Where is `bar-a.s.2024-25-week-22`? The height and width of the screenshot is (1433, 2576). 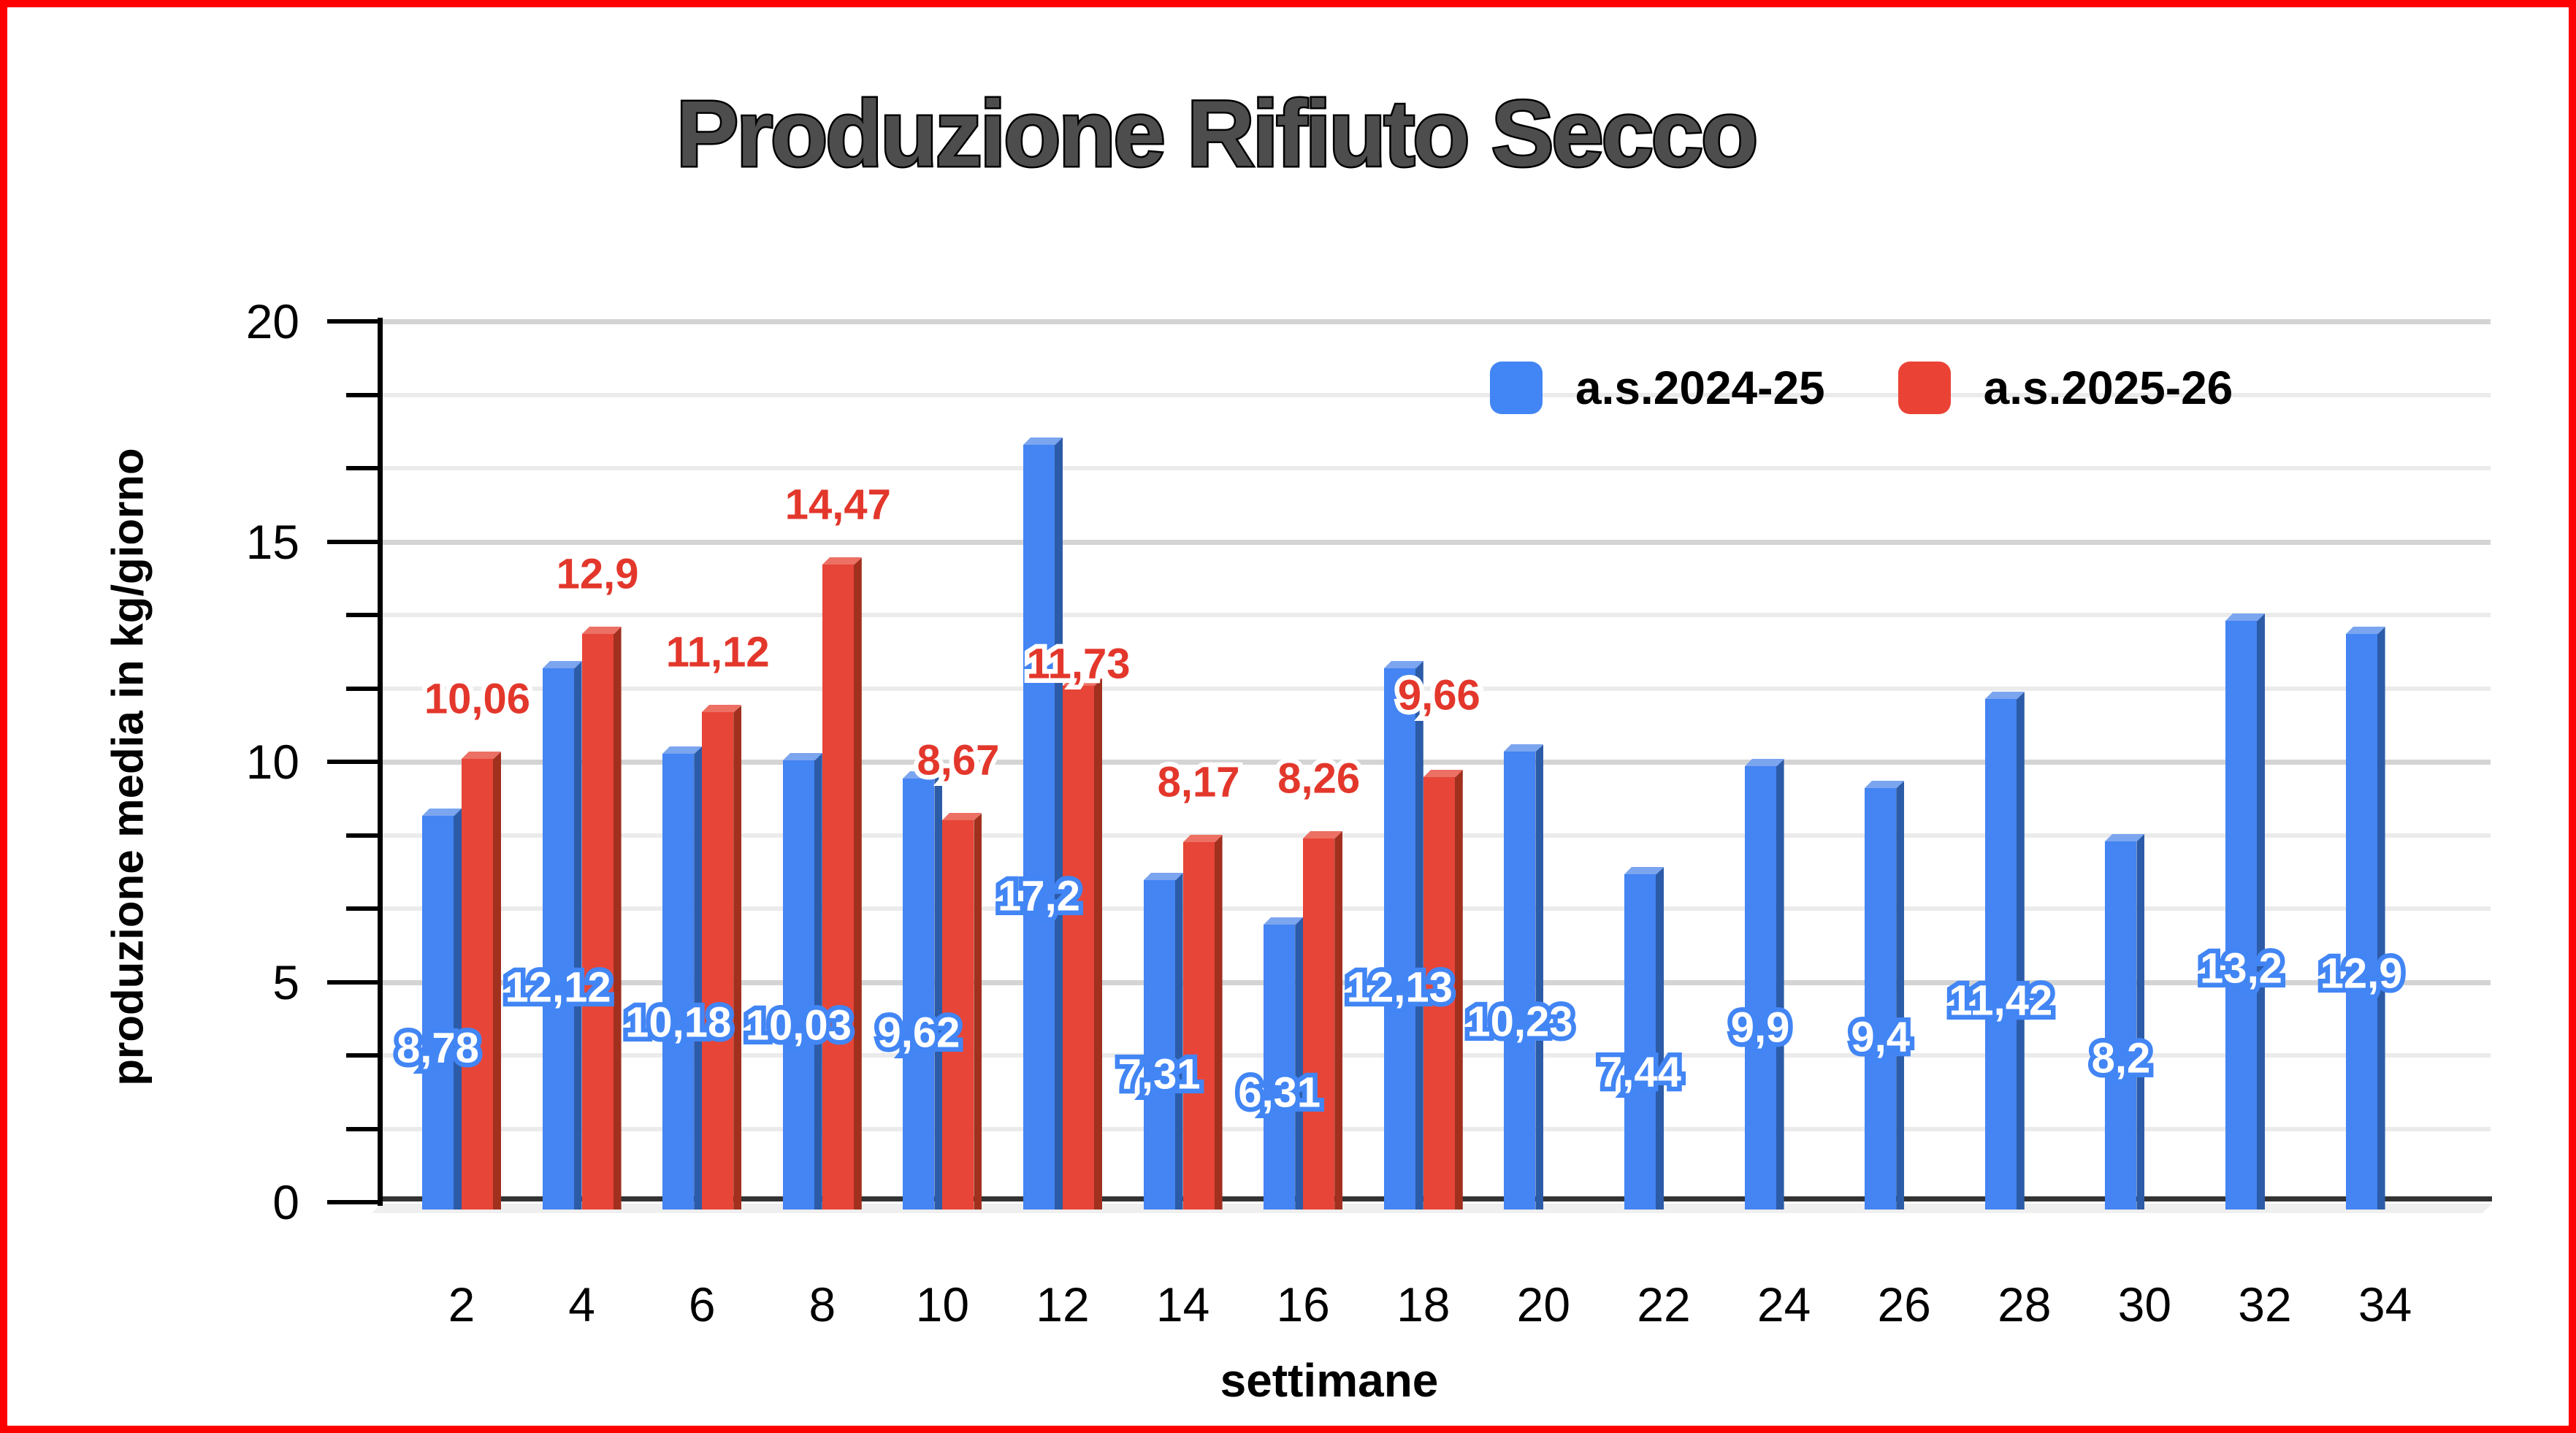 bar-a.s.2024-25-week-22 is located at coordinates (1640, 1042).